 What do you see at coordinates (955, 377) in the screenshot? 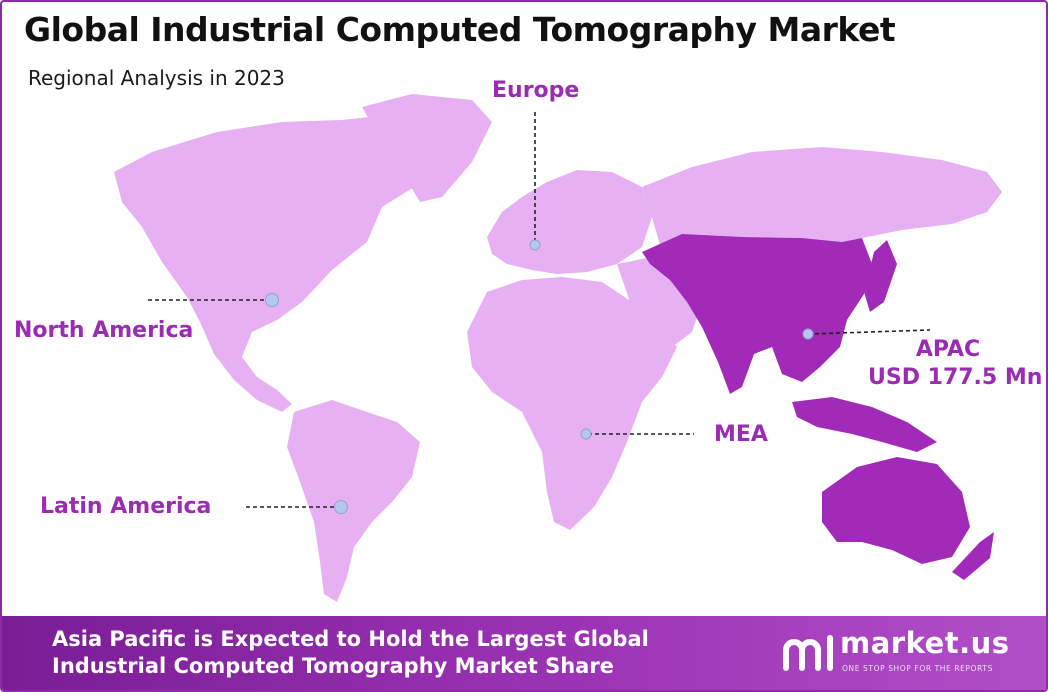
I see `apac-value: USD 177.5 Mn` at bounding box center [955, 377].